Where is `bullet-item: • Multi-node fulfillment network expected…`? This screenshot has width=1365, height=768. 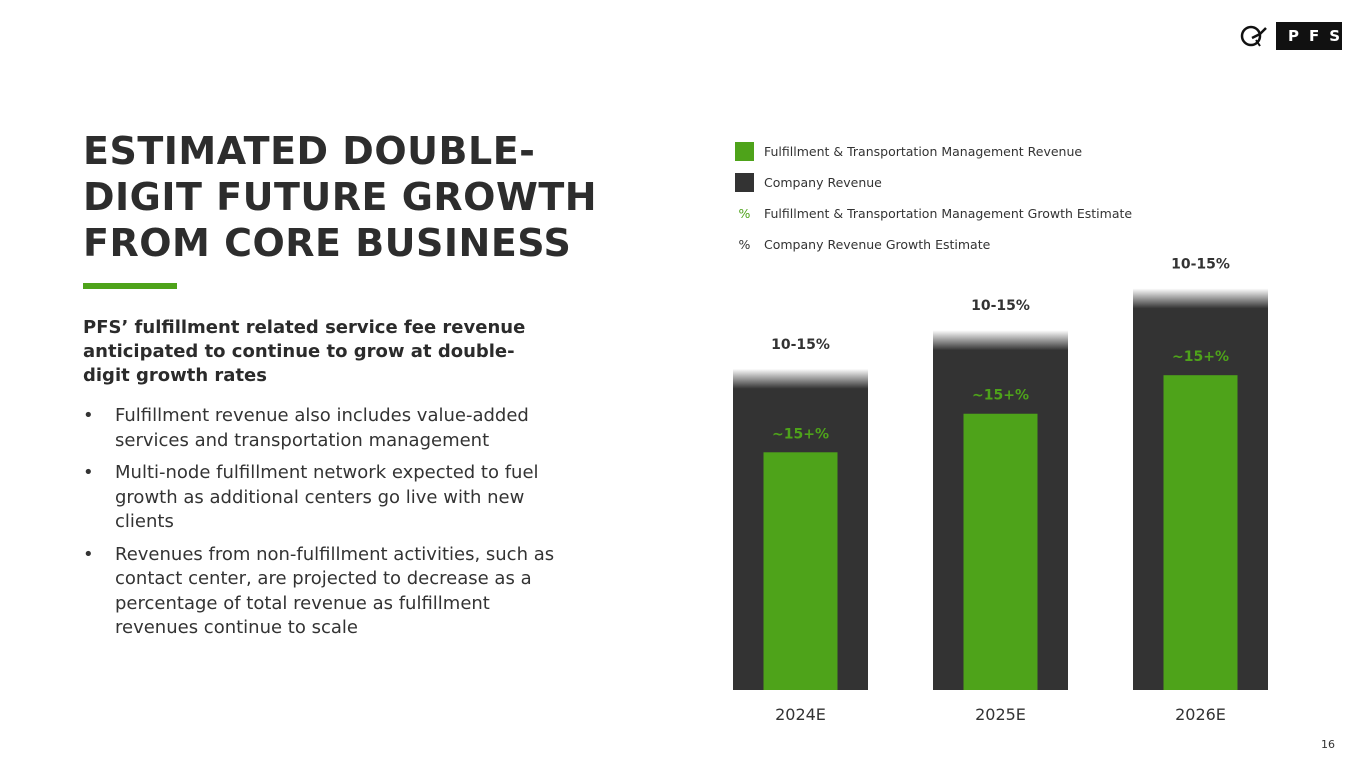
bullet-item: • Multi-node fulfillment network expected… is located at coordinates (323, 498).